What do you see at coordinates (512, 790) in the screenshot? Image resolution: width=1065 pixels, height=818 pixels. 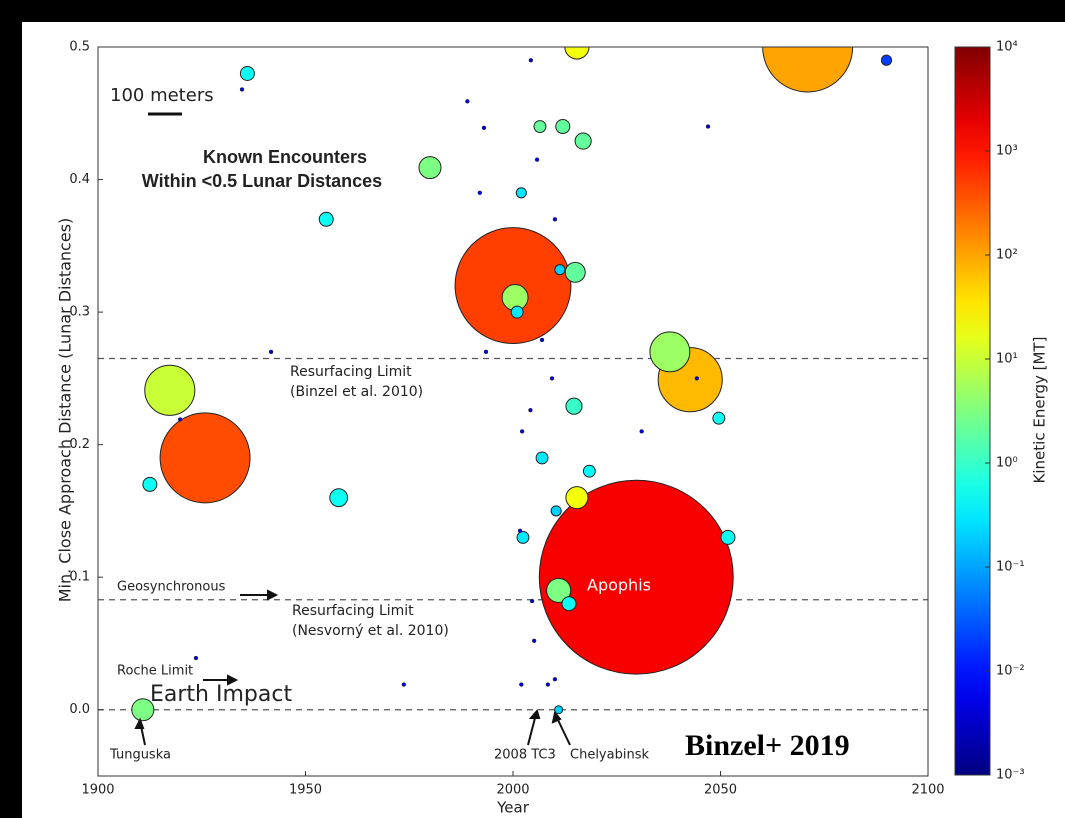 I see `x-tick-label: 2000` at bounding box center [512, 790].